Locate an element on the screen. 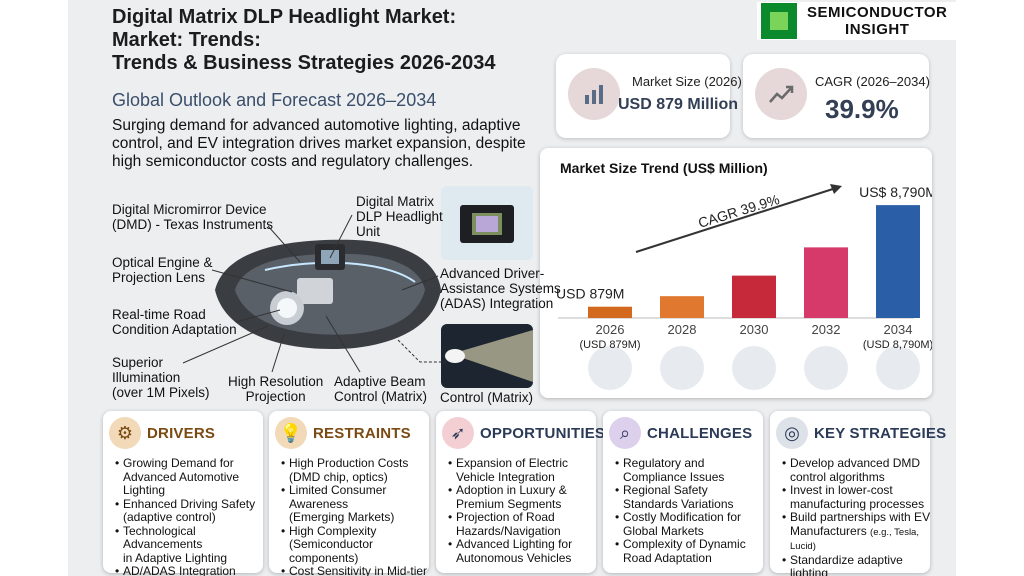 The width and height of the screenshot is (1024, 576). callout-optical: Optical Engine & Projection Lens is located at coordinates (162, 270).